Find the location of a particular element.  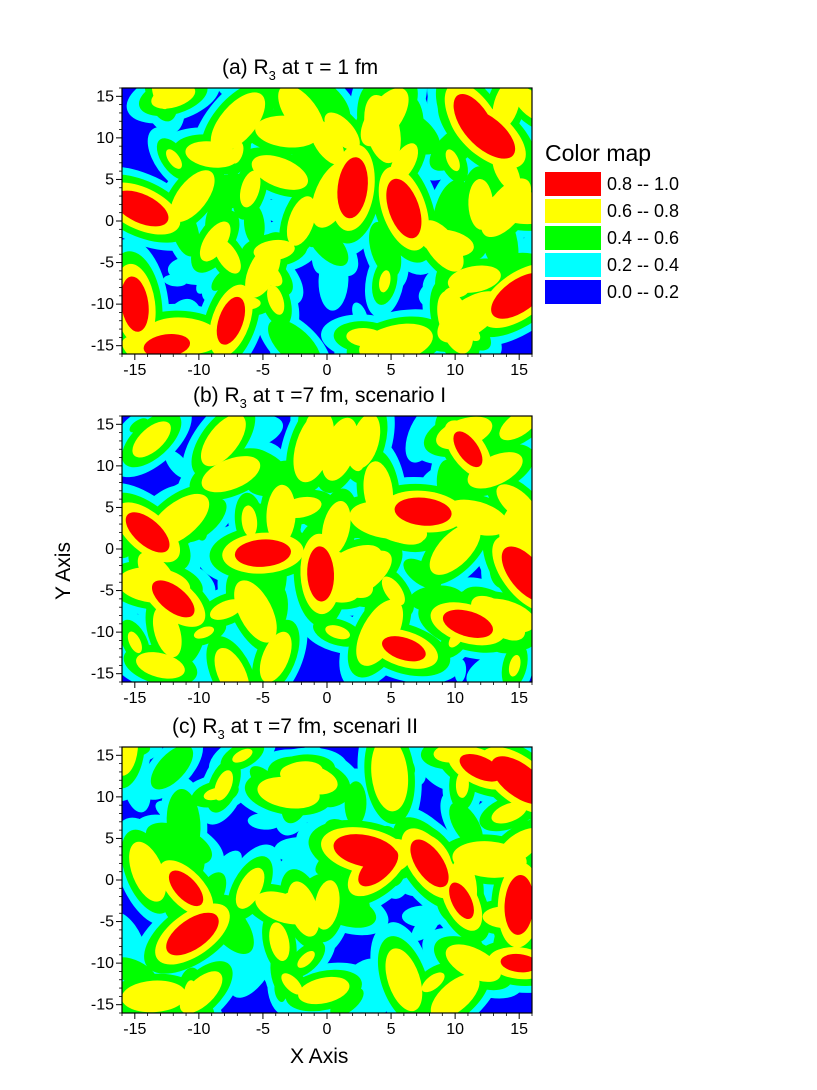

panel-c-title-suffix: at τ =7 fm, scenari II is located at coordinates (321, 726).